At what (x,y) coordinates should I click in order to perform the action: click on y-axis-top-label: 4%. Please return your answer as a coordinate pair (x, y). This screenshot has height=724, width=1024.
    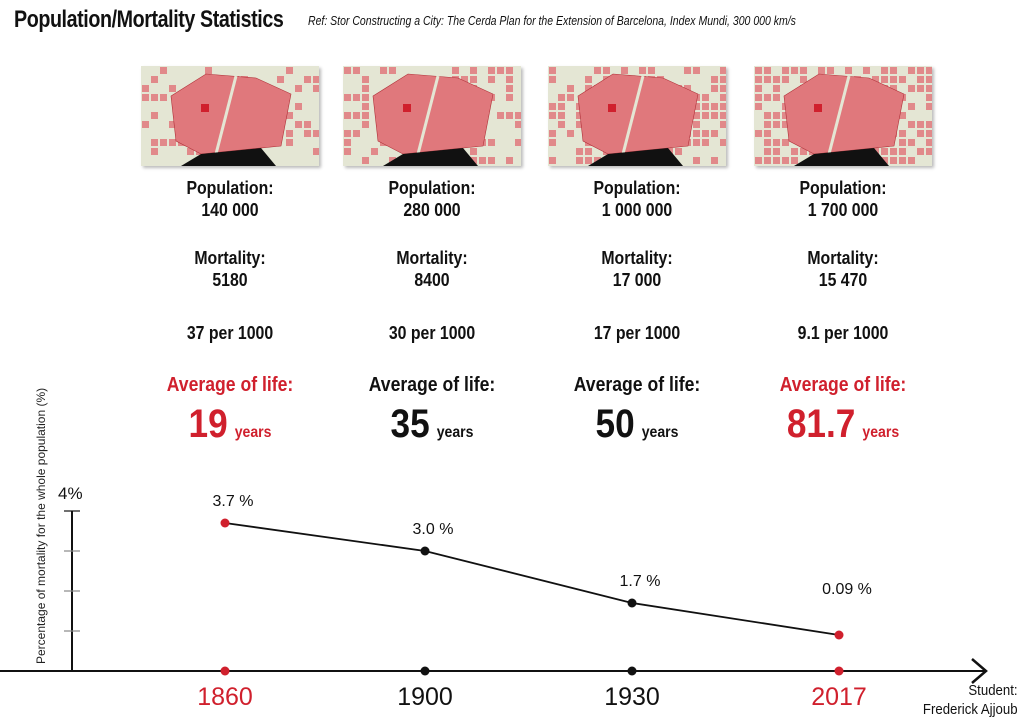
    Looking at the image, I should click on (70, 493).